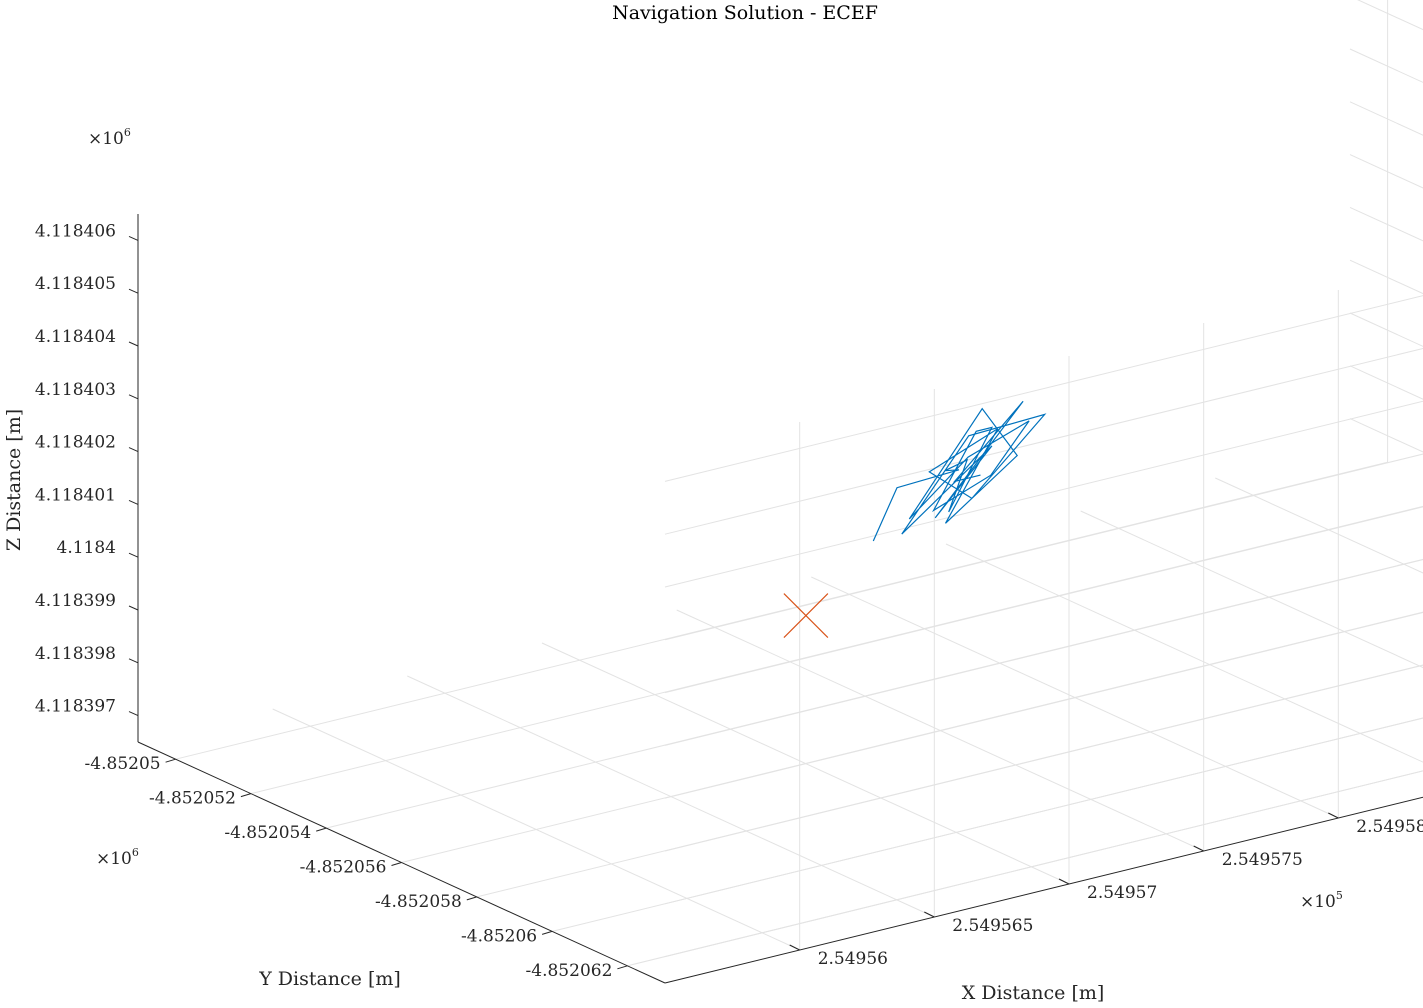 This screenshot has height=1008, width=1423. What do you see at coordinates (343, 868) in the screenshot?
I see `y-tick-label: -4.852056` at bounding box center [343, 868].